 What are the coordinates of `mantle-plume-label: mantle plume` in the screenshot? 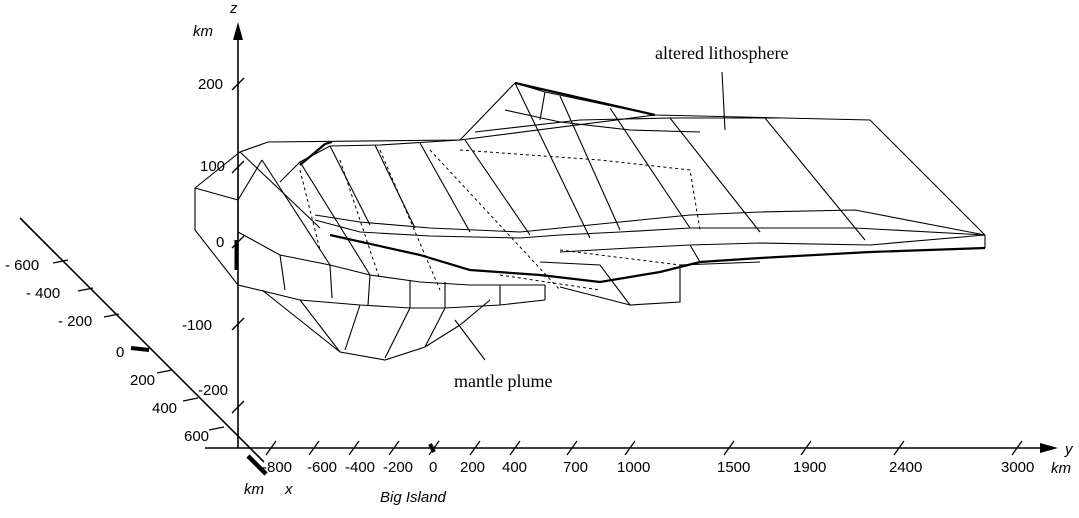 It's located at (503, 381).